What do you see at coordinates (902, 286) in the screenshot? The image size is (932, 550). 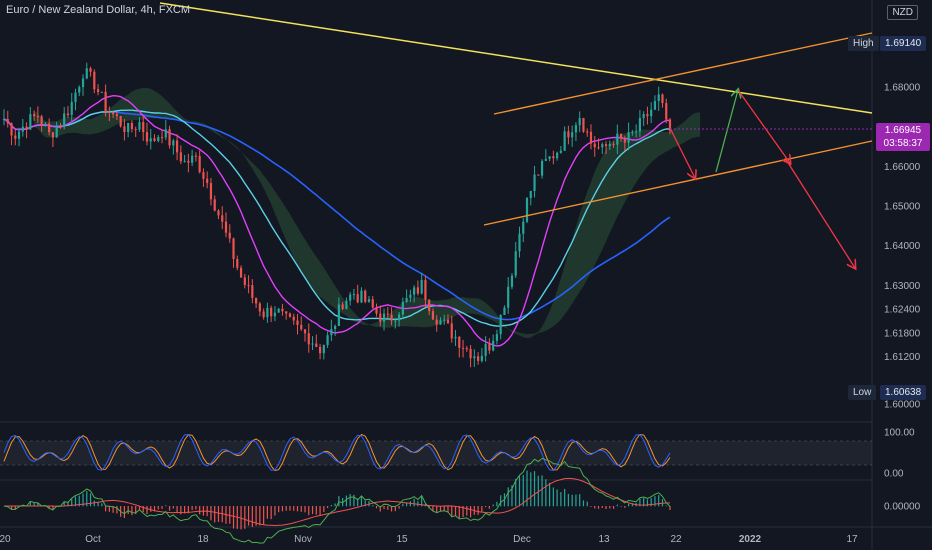 I see `price-tick-label: 1.63000` at bounding box center [902, 286].